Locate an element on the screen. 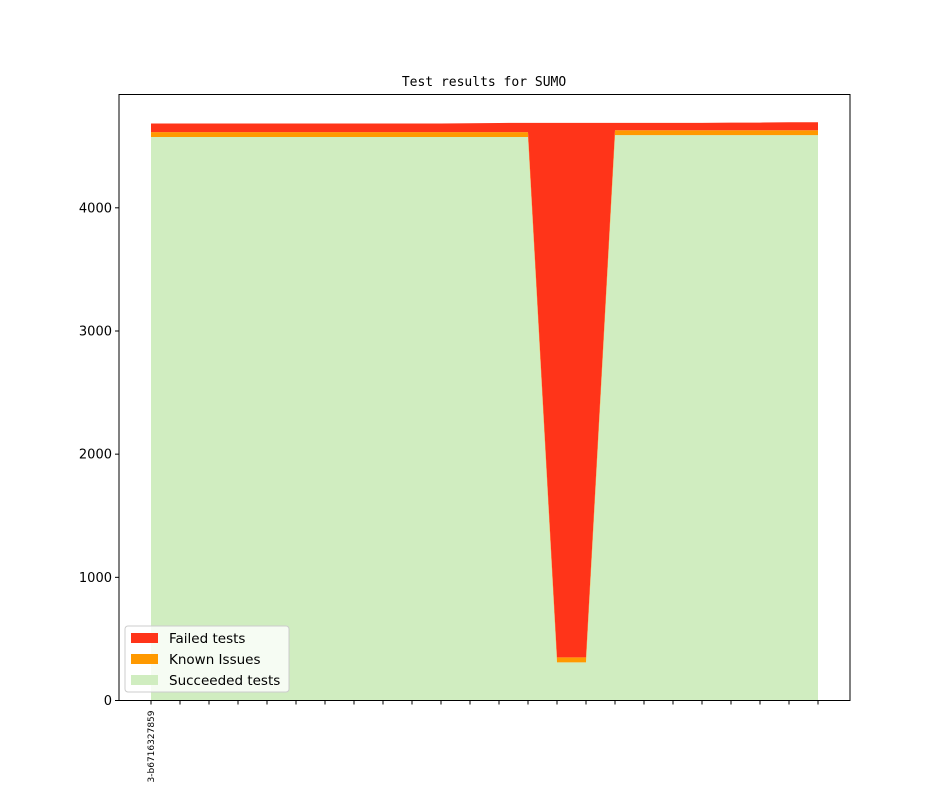  y-tick-label: 4000 is located at coordinates (95, 208).